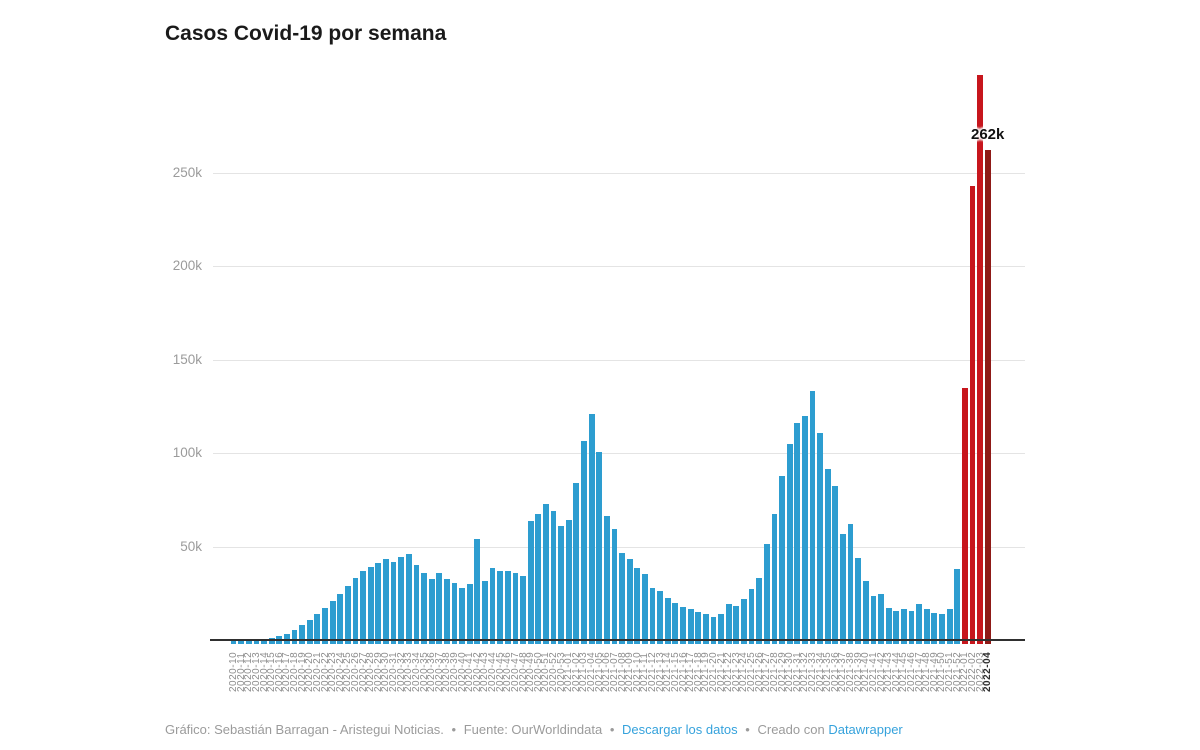 This screenshot has height=750, width=1200. What do you see at coordinates (533, 729) in the screenshot?
I see `footer-source: Fuente: OurWorldindata` at bounding box center [533, 729].